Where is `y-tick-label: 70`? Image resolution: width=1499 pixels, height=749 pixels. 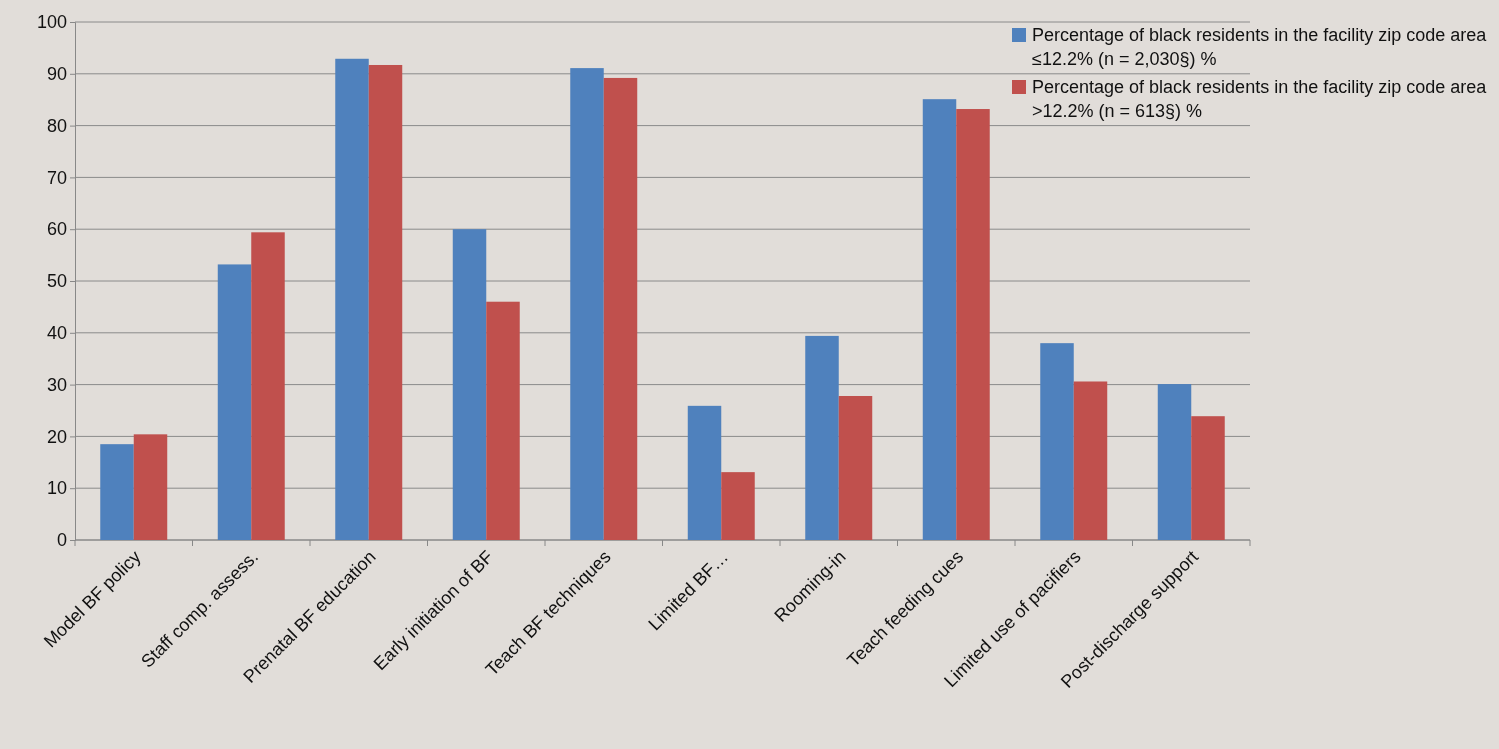
y-tick-label: 70 is located at coordinates (56, 177).